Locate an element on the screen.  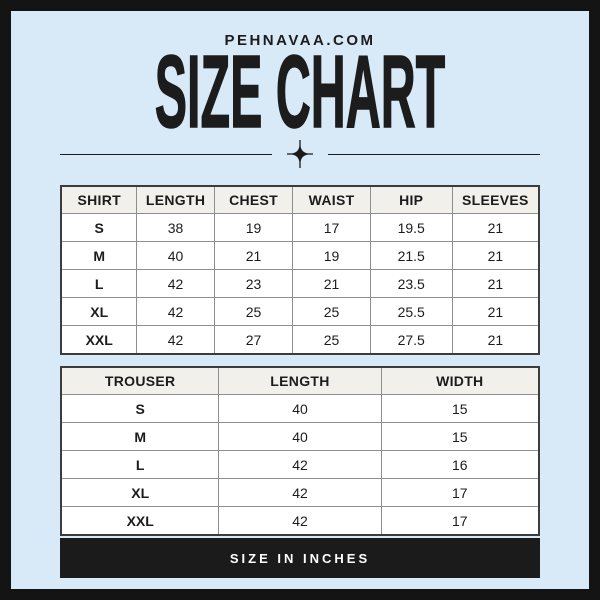
column-header: HIP is located at coordinates (411, 199).